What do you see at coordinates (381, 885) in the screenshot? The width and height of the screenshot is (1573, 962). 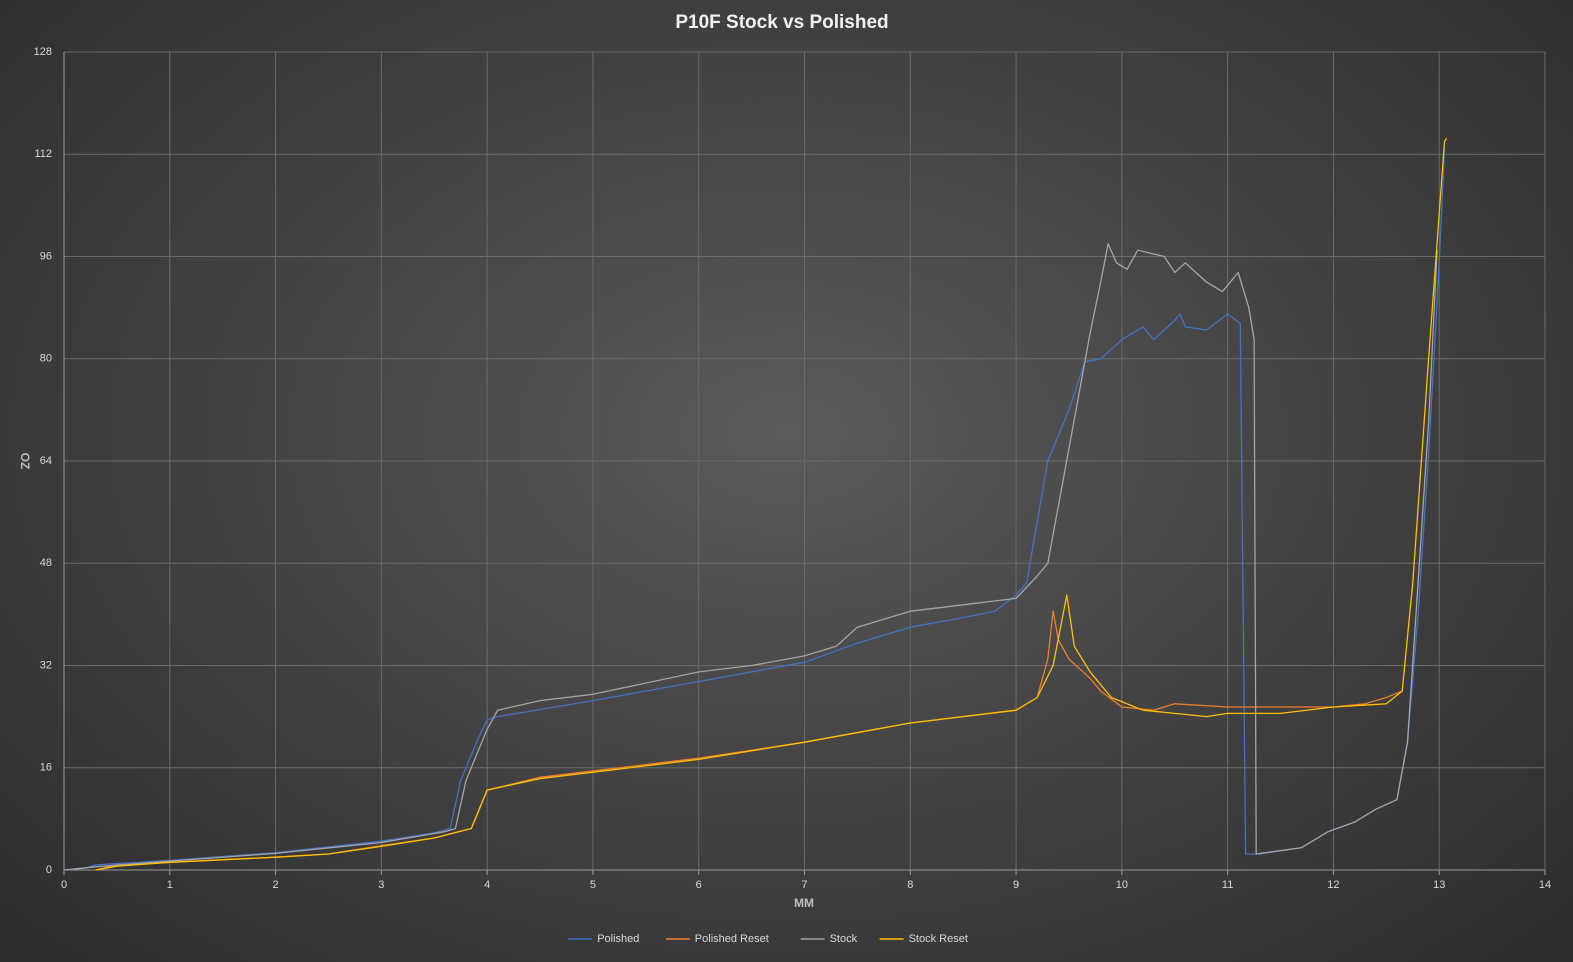 I see `x-tick-label: 3` at bounding box center [381, 885].